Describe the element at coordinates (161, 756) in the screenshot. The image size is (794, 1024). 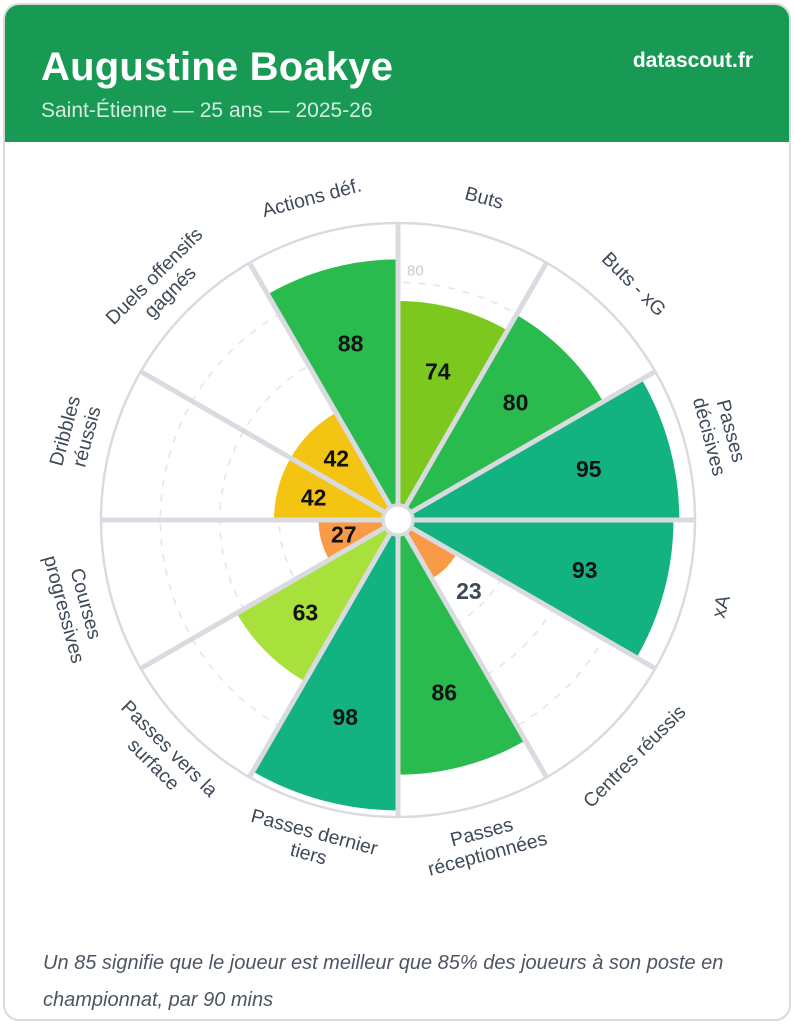
I see `category-label-7: Passes vers lasurface` at that location.